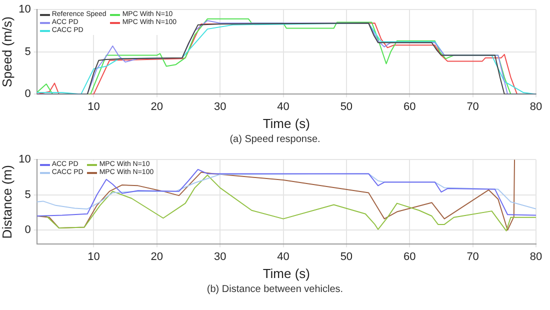 The width and height of the screenshot is (550, 310). Describe the element at coordinates (275, 289) in the screenshot. I see `text: (b) Distance between vehicles.` at that location.